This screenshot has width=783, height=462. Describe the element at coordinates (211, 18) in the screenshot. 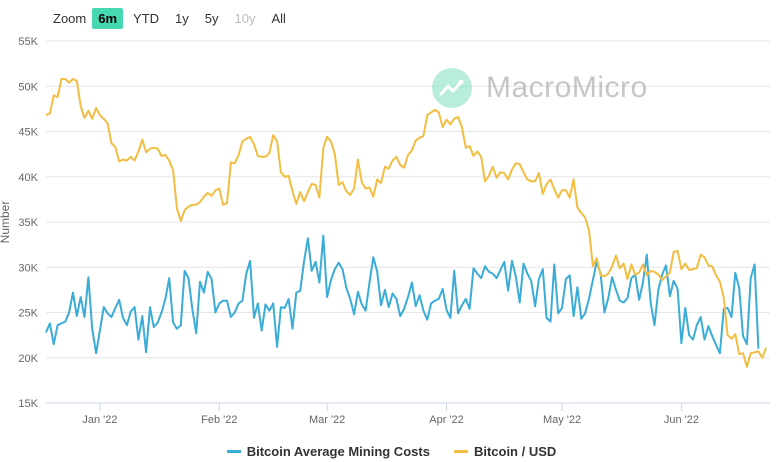

I see `range-button-5y: 5y` at that location.